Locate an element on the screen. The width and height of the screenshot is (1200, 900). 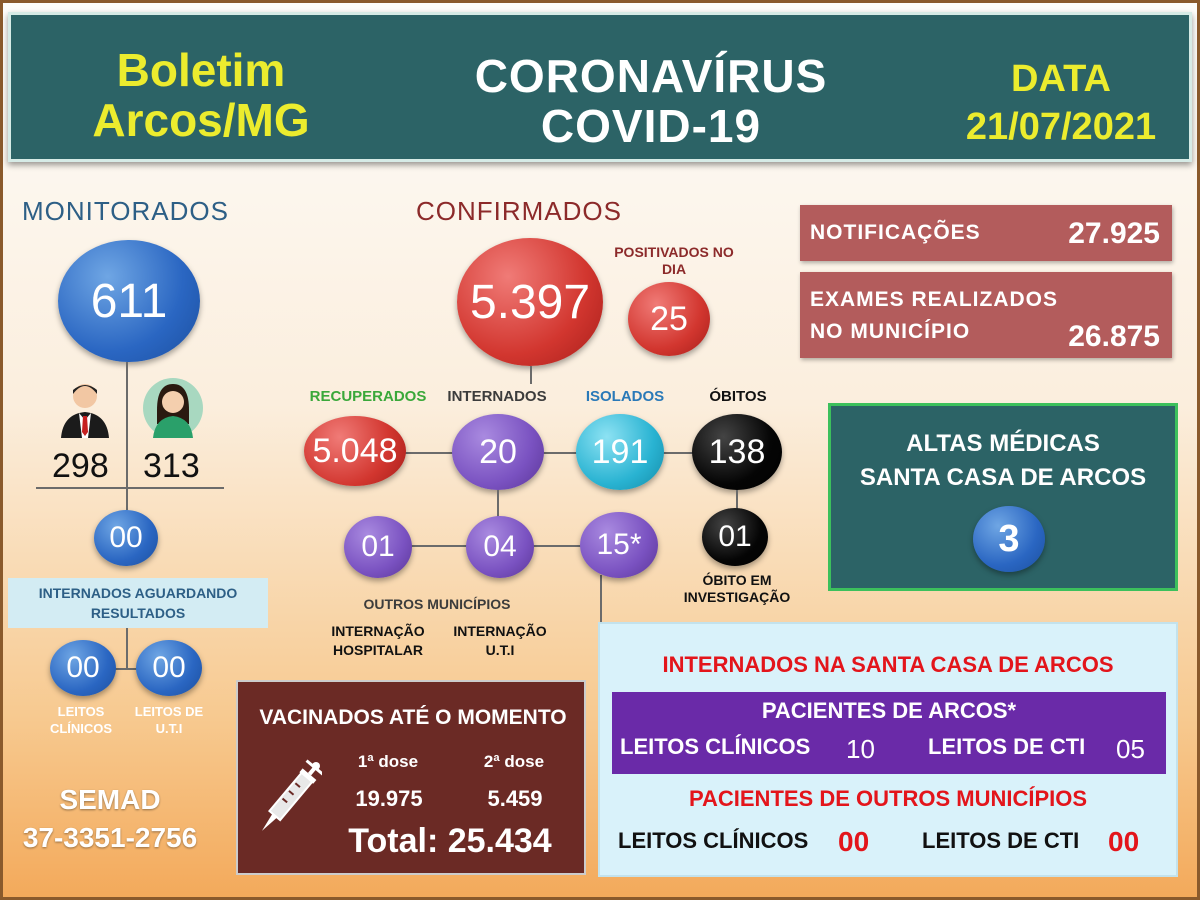
female-person-icon is located at coordinates (173, 408).